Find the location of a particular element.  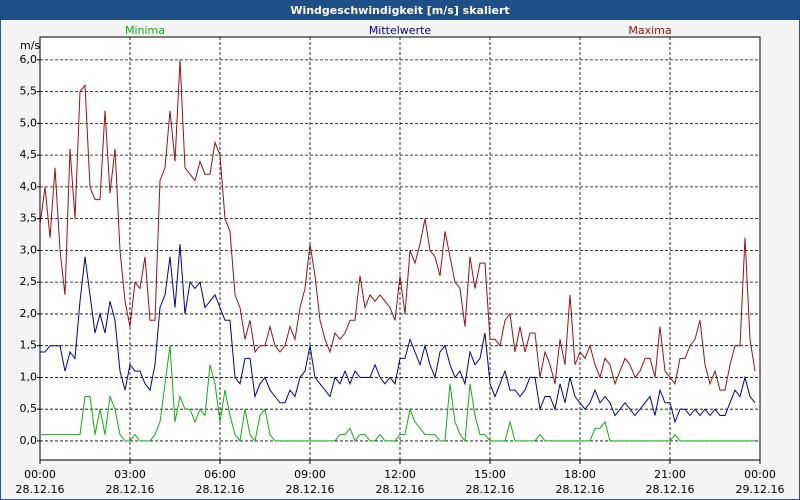

x-tick-date: 29.12.16 is located at coordinates (760, 489).